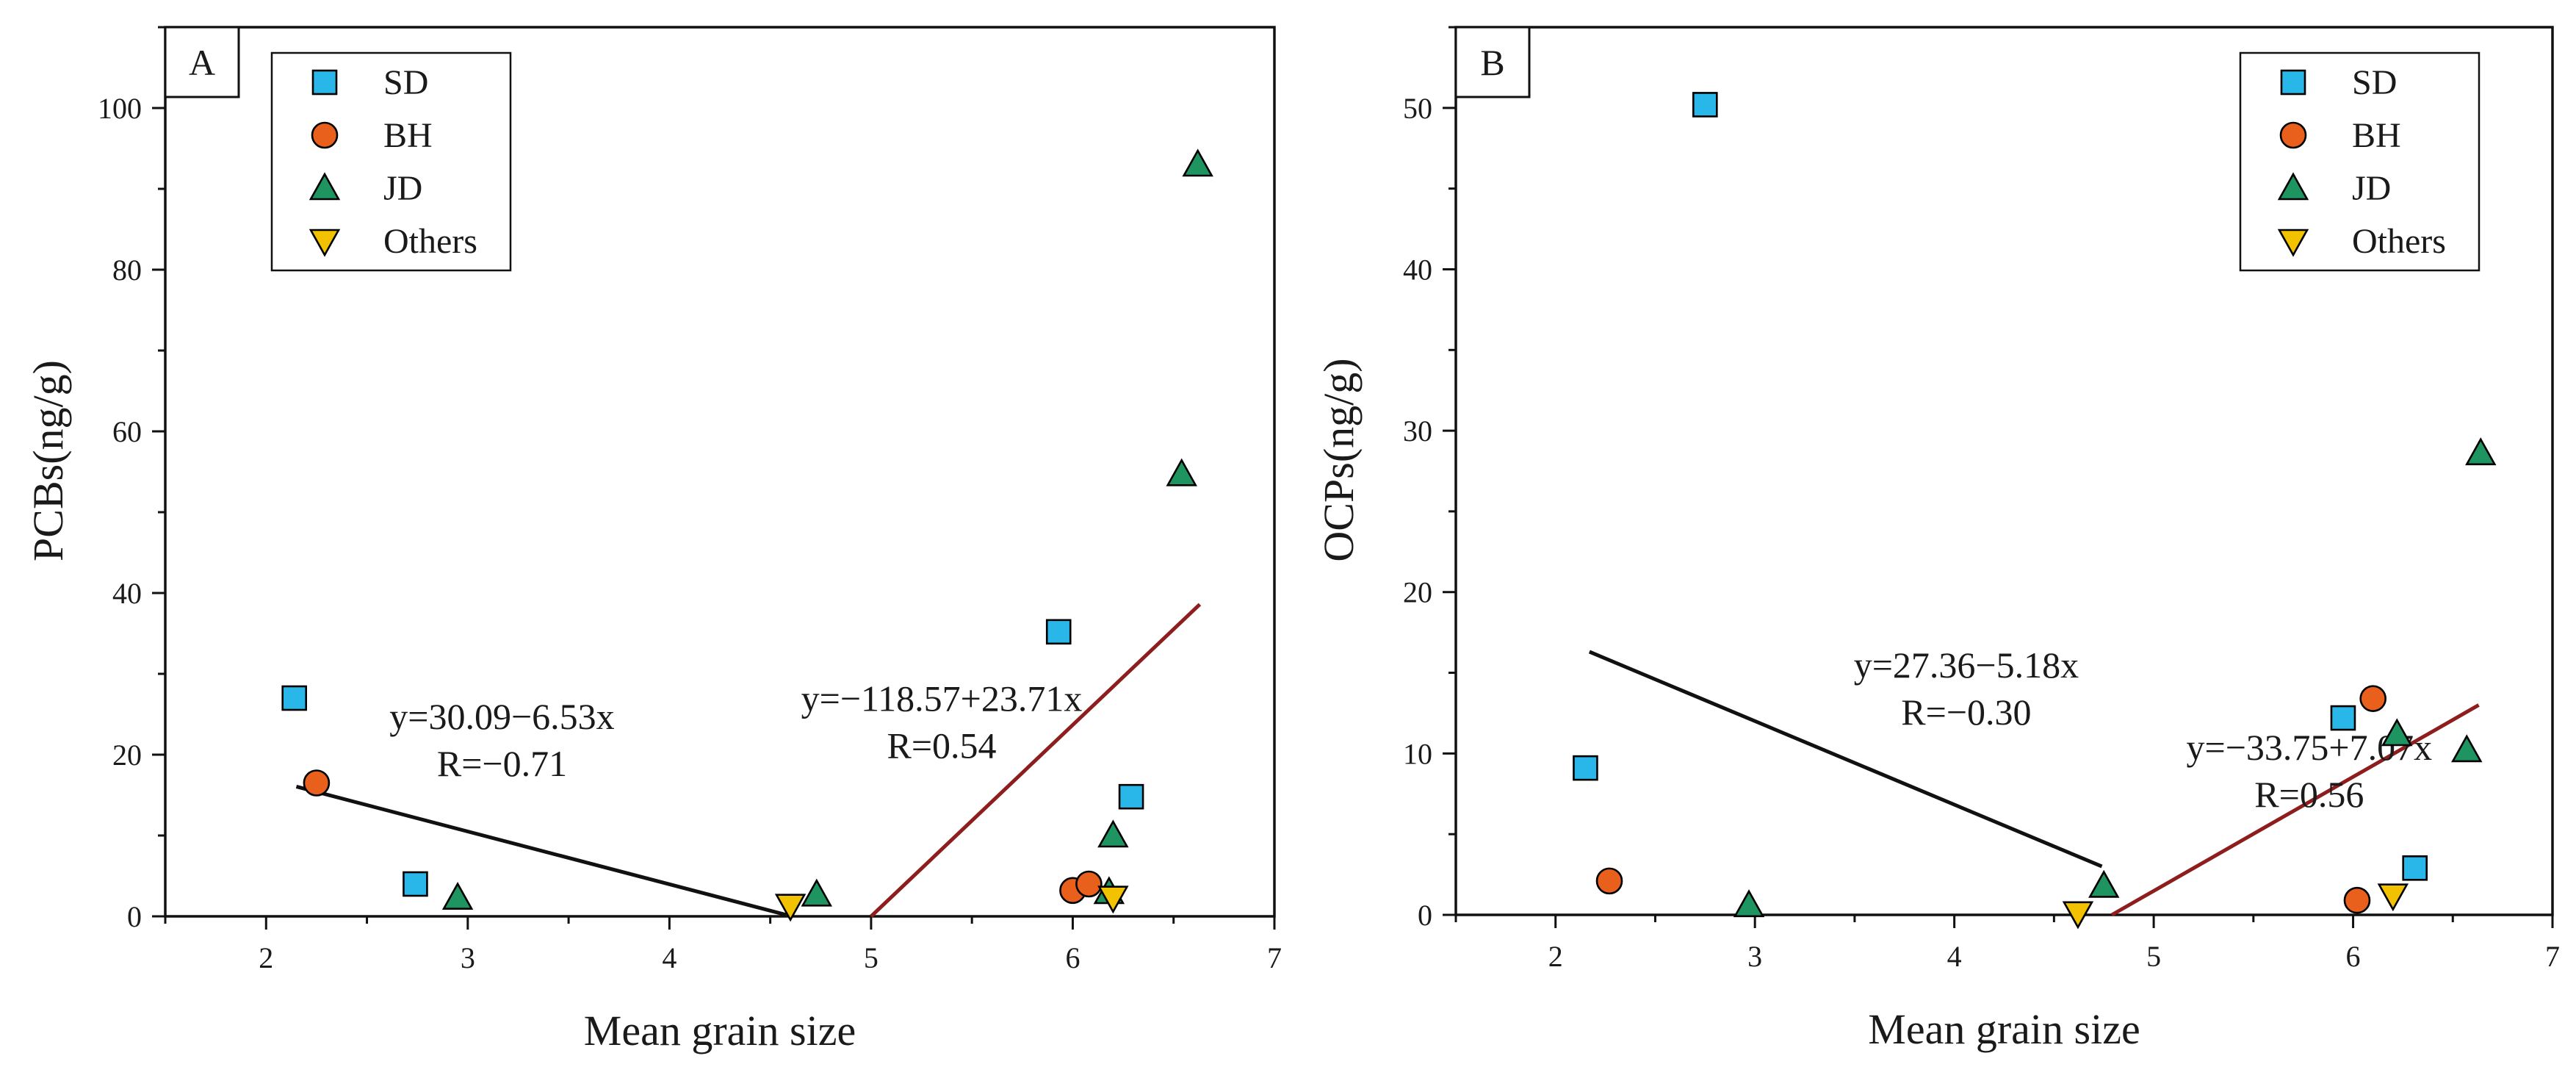 This screenshot has width=2576, height=1078. Describe the element at coordinates (1966, 712) in the screenshot. I see `fit-r-label: R=−0.30` at that location.